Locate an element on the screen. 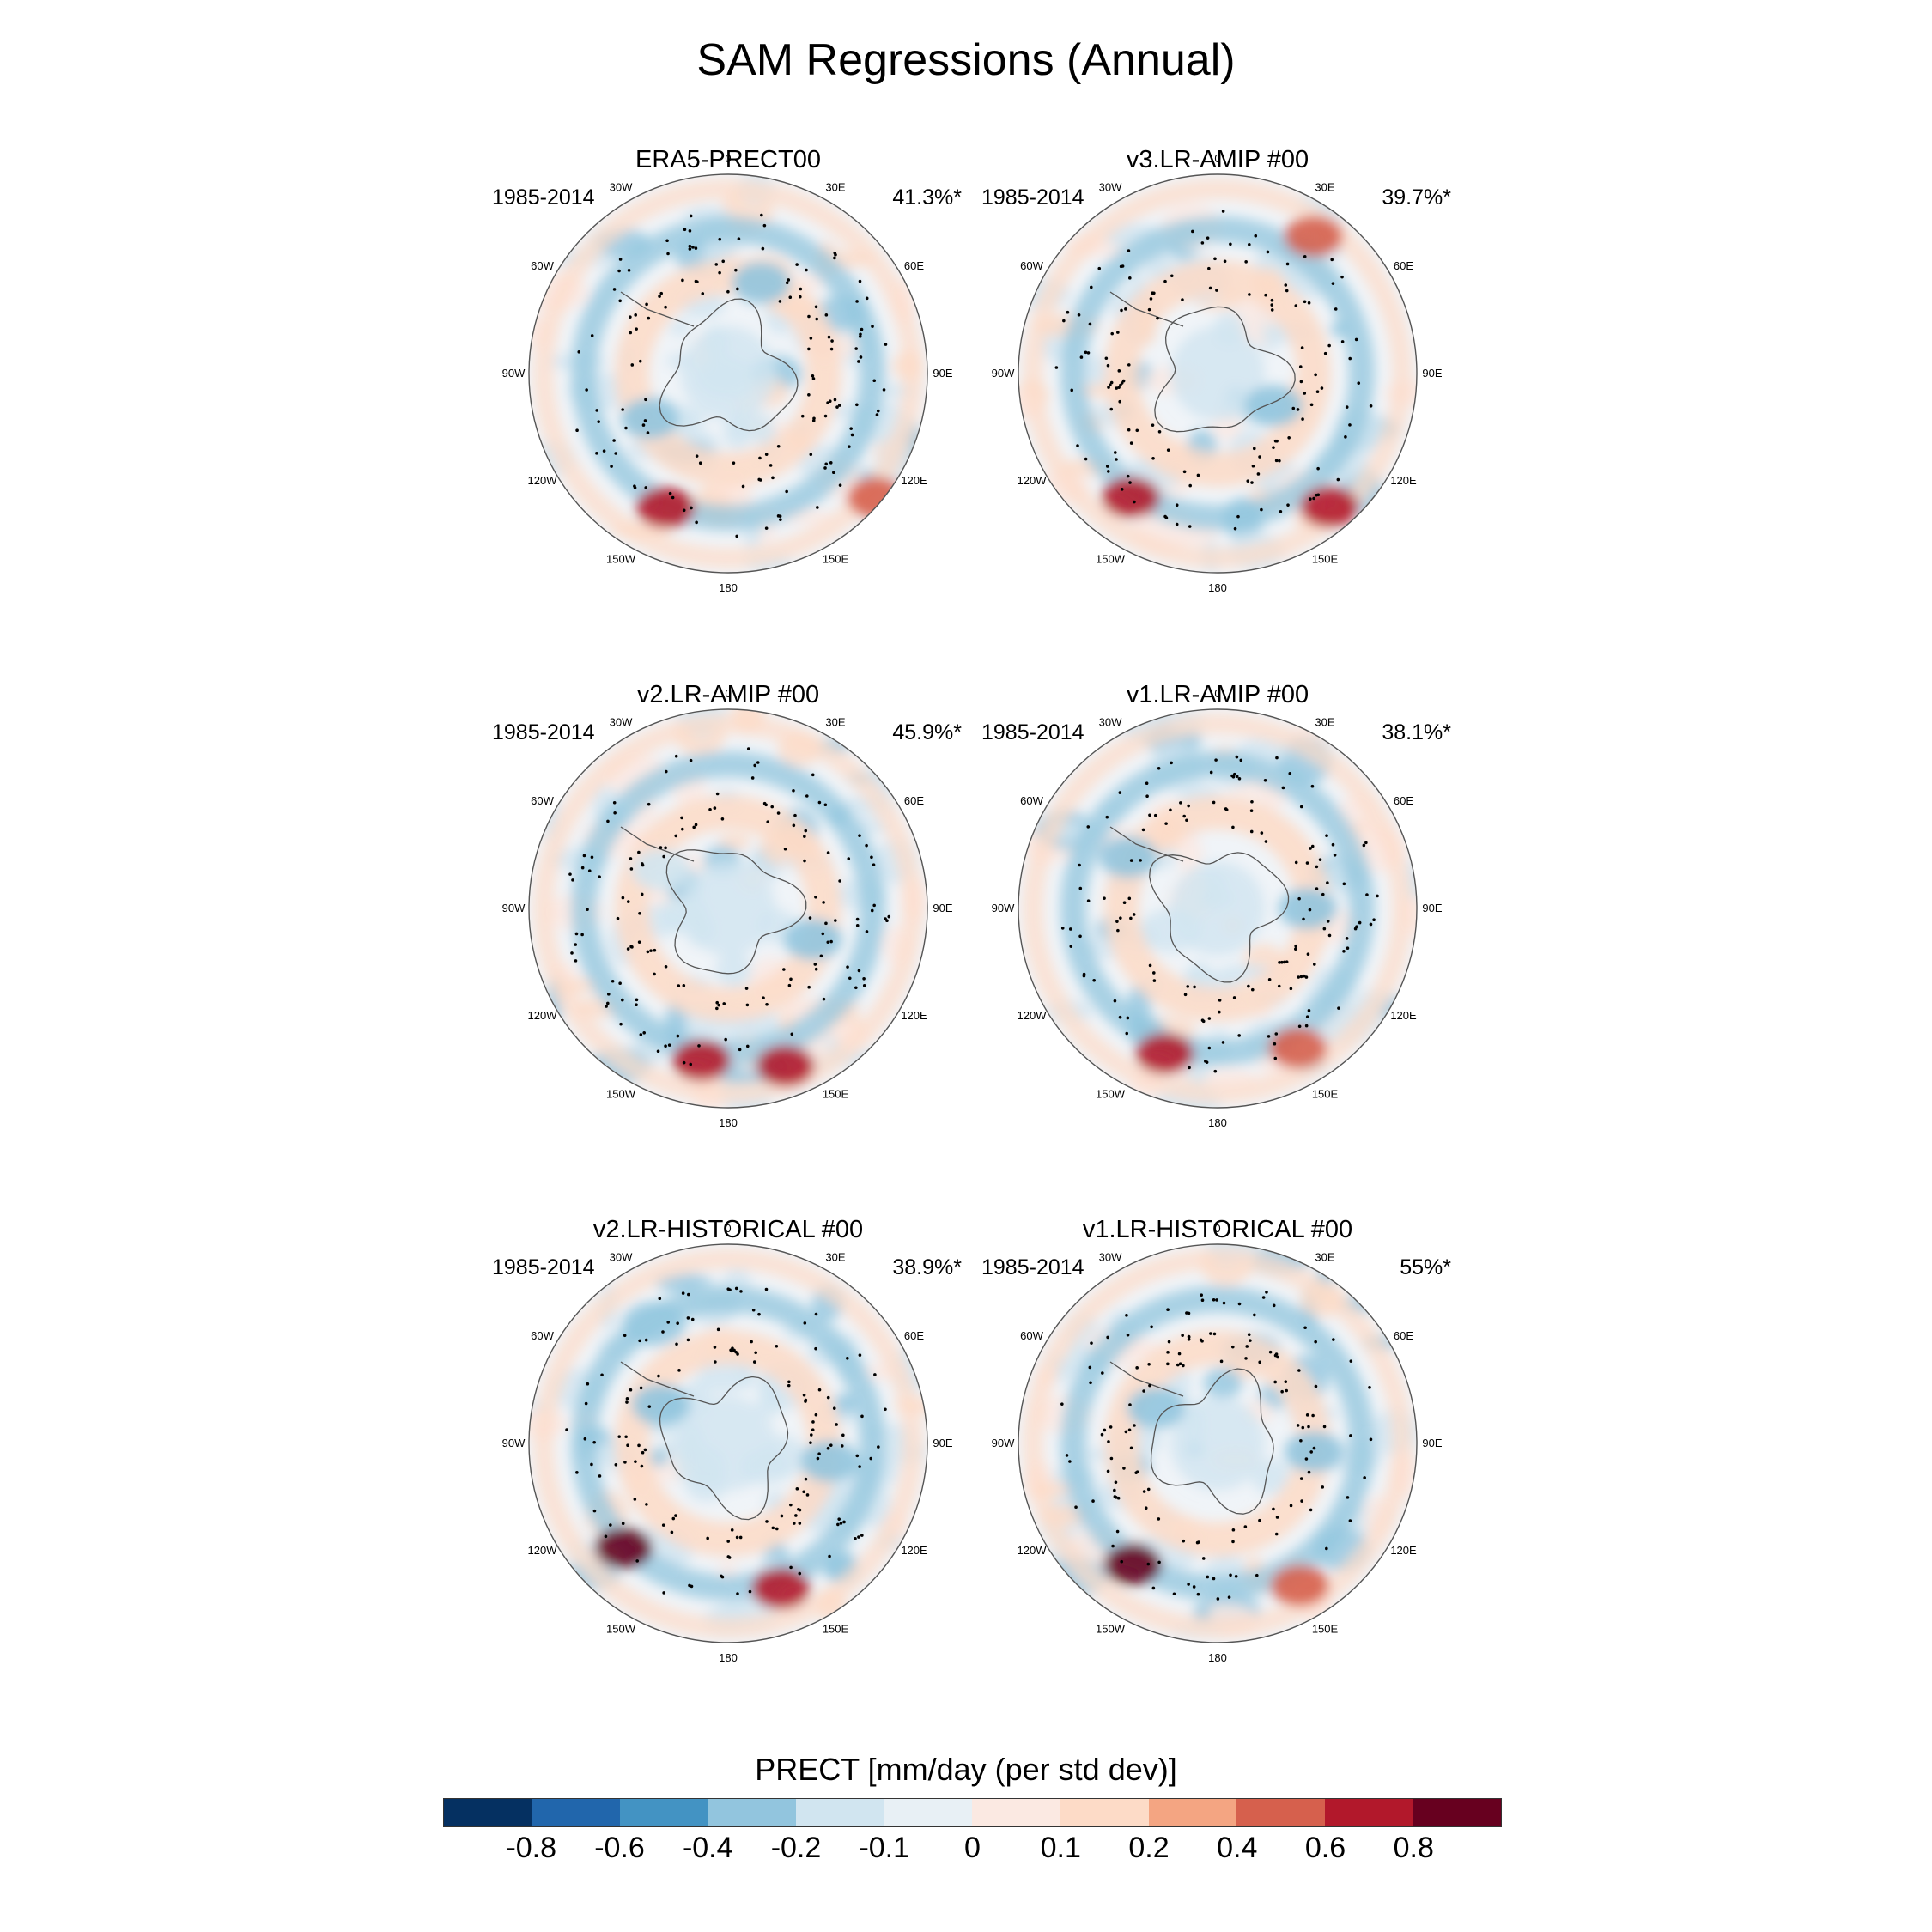 The width and height of the screenshot is (1932, 1932). panel-title: ERA5-PRECT00 is located at coordinates (728, 159).